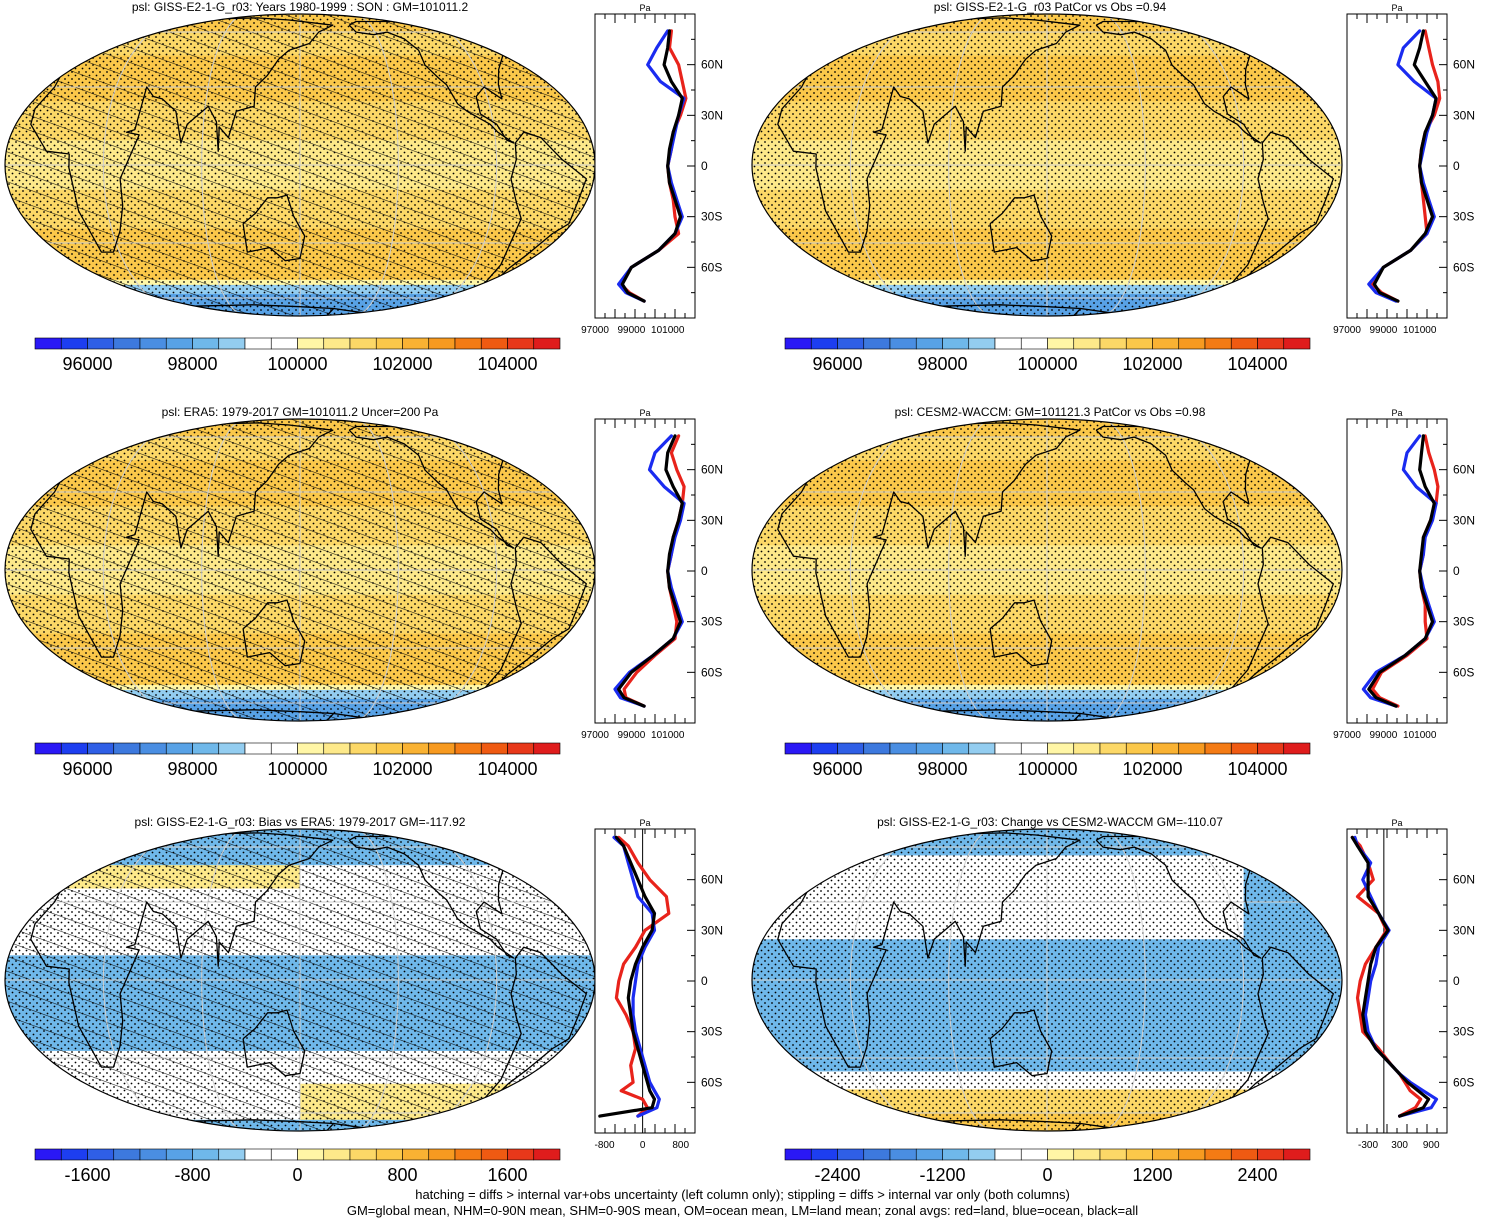 This screenshot has height=1218, width=1485. Describe the element at coordinates (1047, 165) in the screenshot. I see `map-outline` at that location.